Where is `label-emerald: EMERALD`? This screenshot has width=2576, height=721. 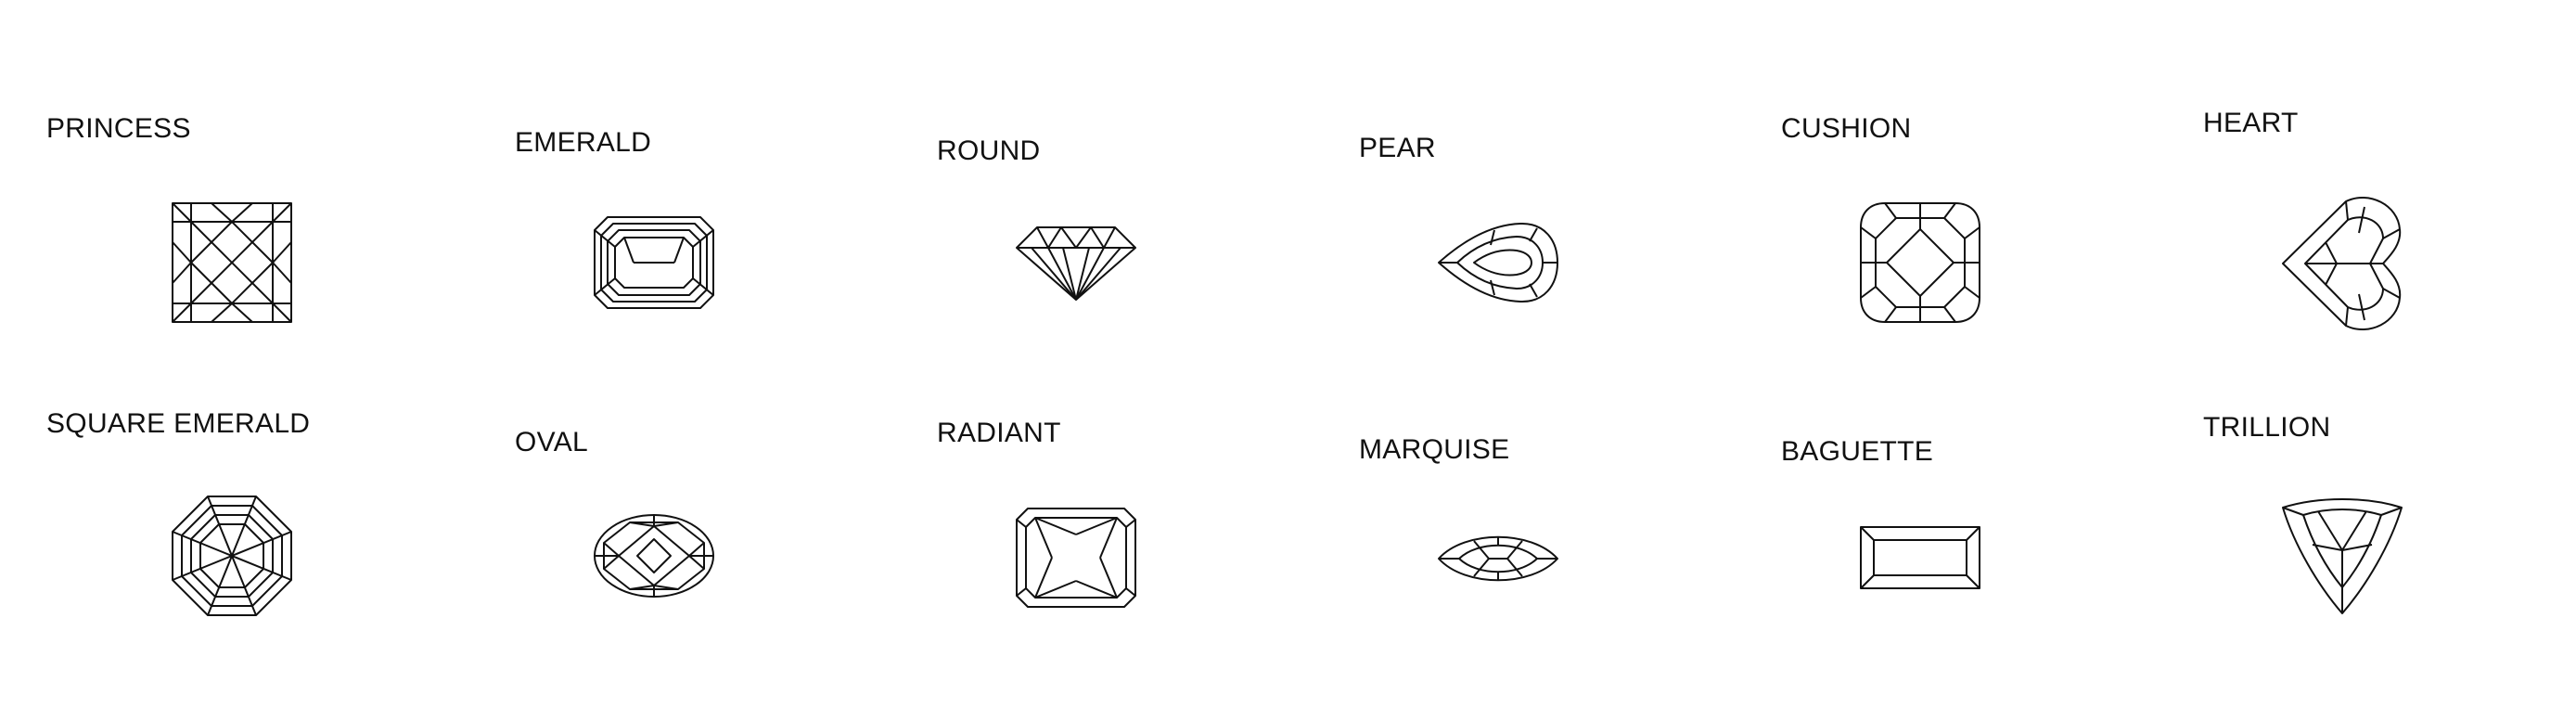
label-emerald: EMERALD is located at coordinates (583, 142).